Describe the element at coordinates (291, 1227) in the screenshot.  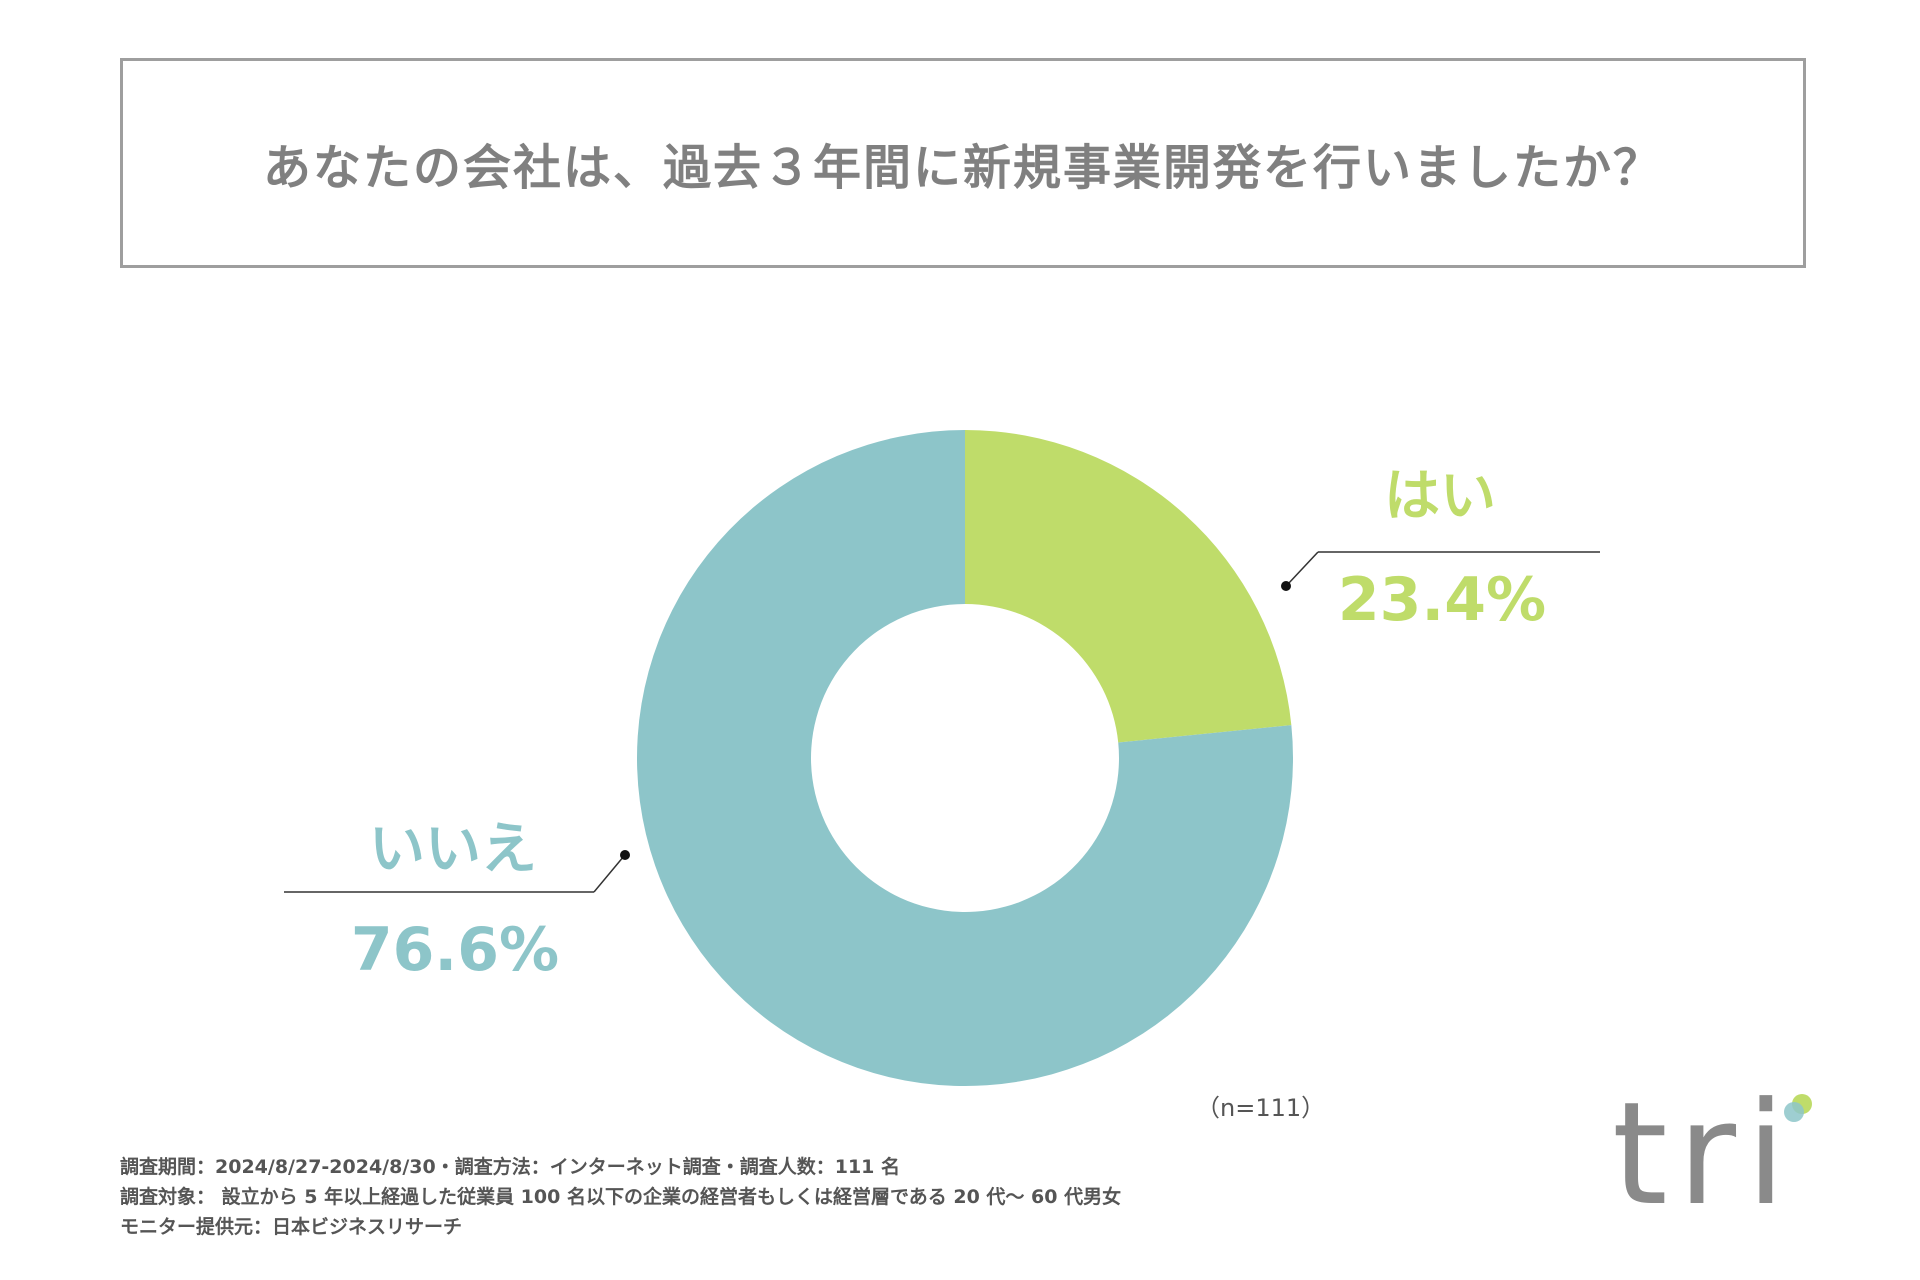
I see `footer-line-provider: モニター提供元：日本ビジネスリサーチ` at that location.